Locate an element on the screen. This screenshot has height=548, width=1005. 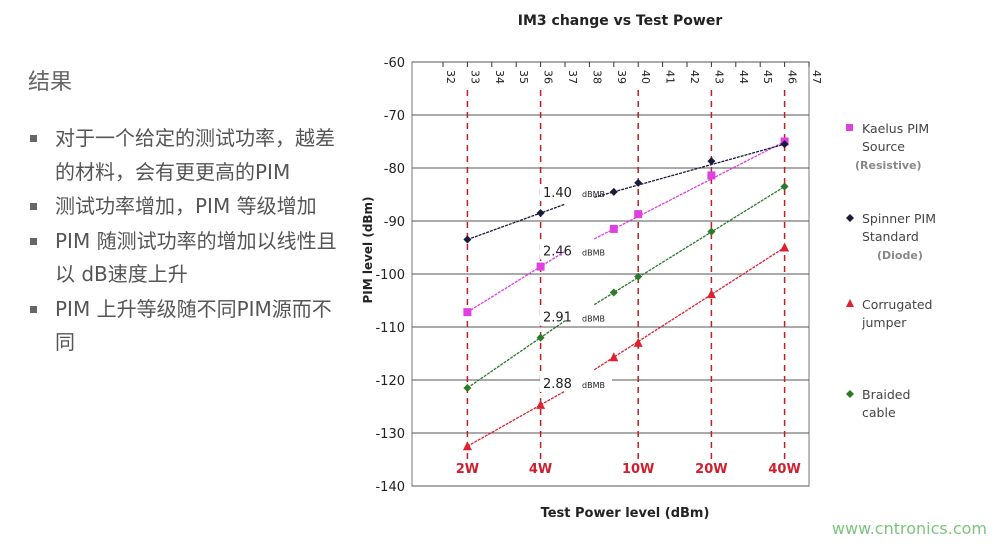
slope-annotation: 2.91 is located at coordinates (557, 318).